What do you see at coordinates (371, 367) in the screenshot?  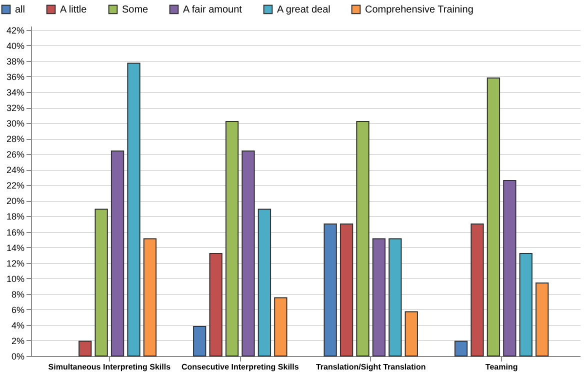 I see `x-tick-label: Translation/Sight Translation` at bounding box center [371, 367].